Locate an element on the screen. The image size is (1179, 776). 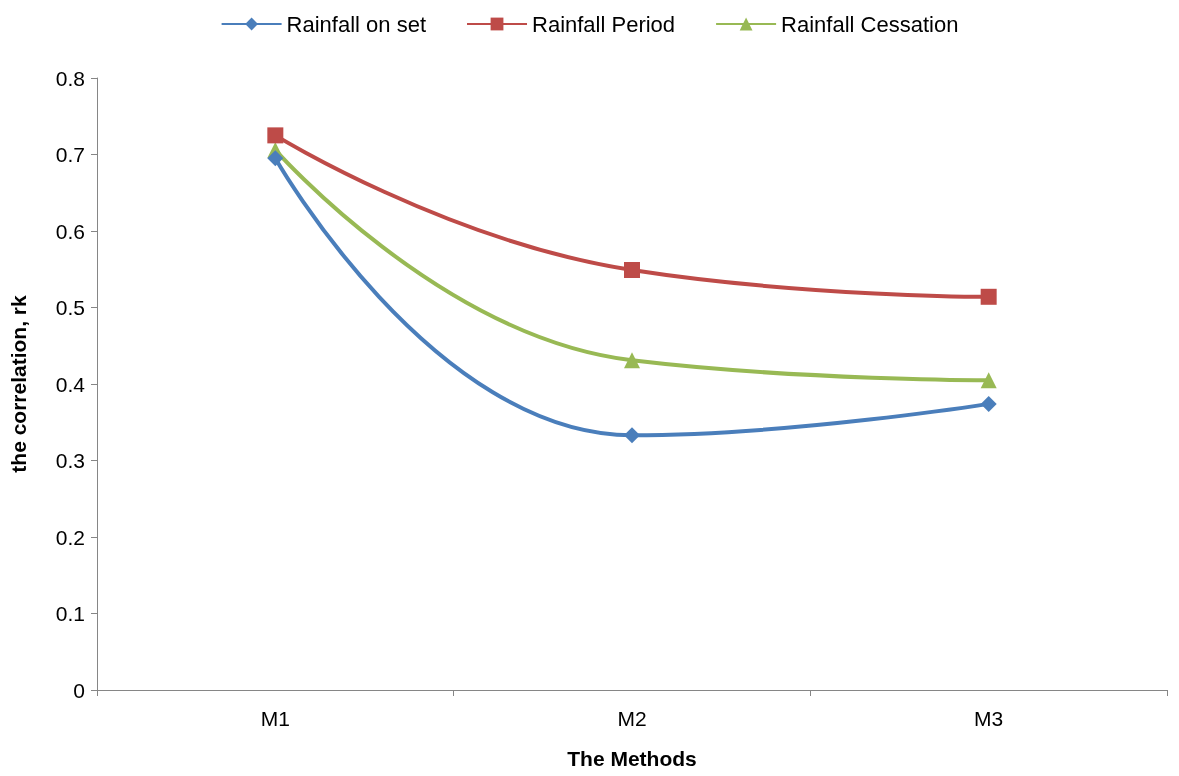
y-tick-label: 0.4 is located at coordinates (70, 384).